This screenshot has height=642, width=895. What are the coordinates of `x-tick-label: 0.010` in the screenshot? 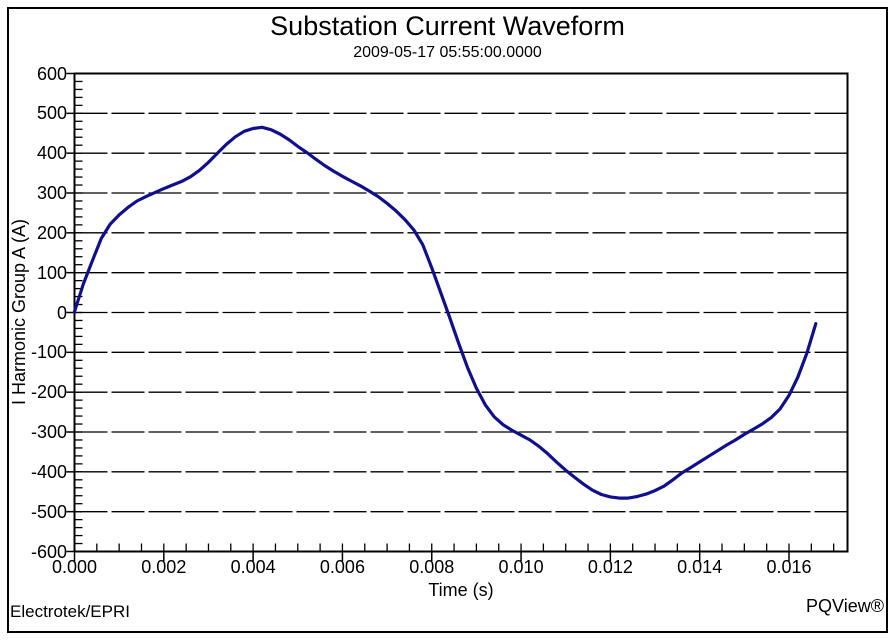 It's located at (521, 567).